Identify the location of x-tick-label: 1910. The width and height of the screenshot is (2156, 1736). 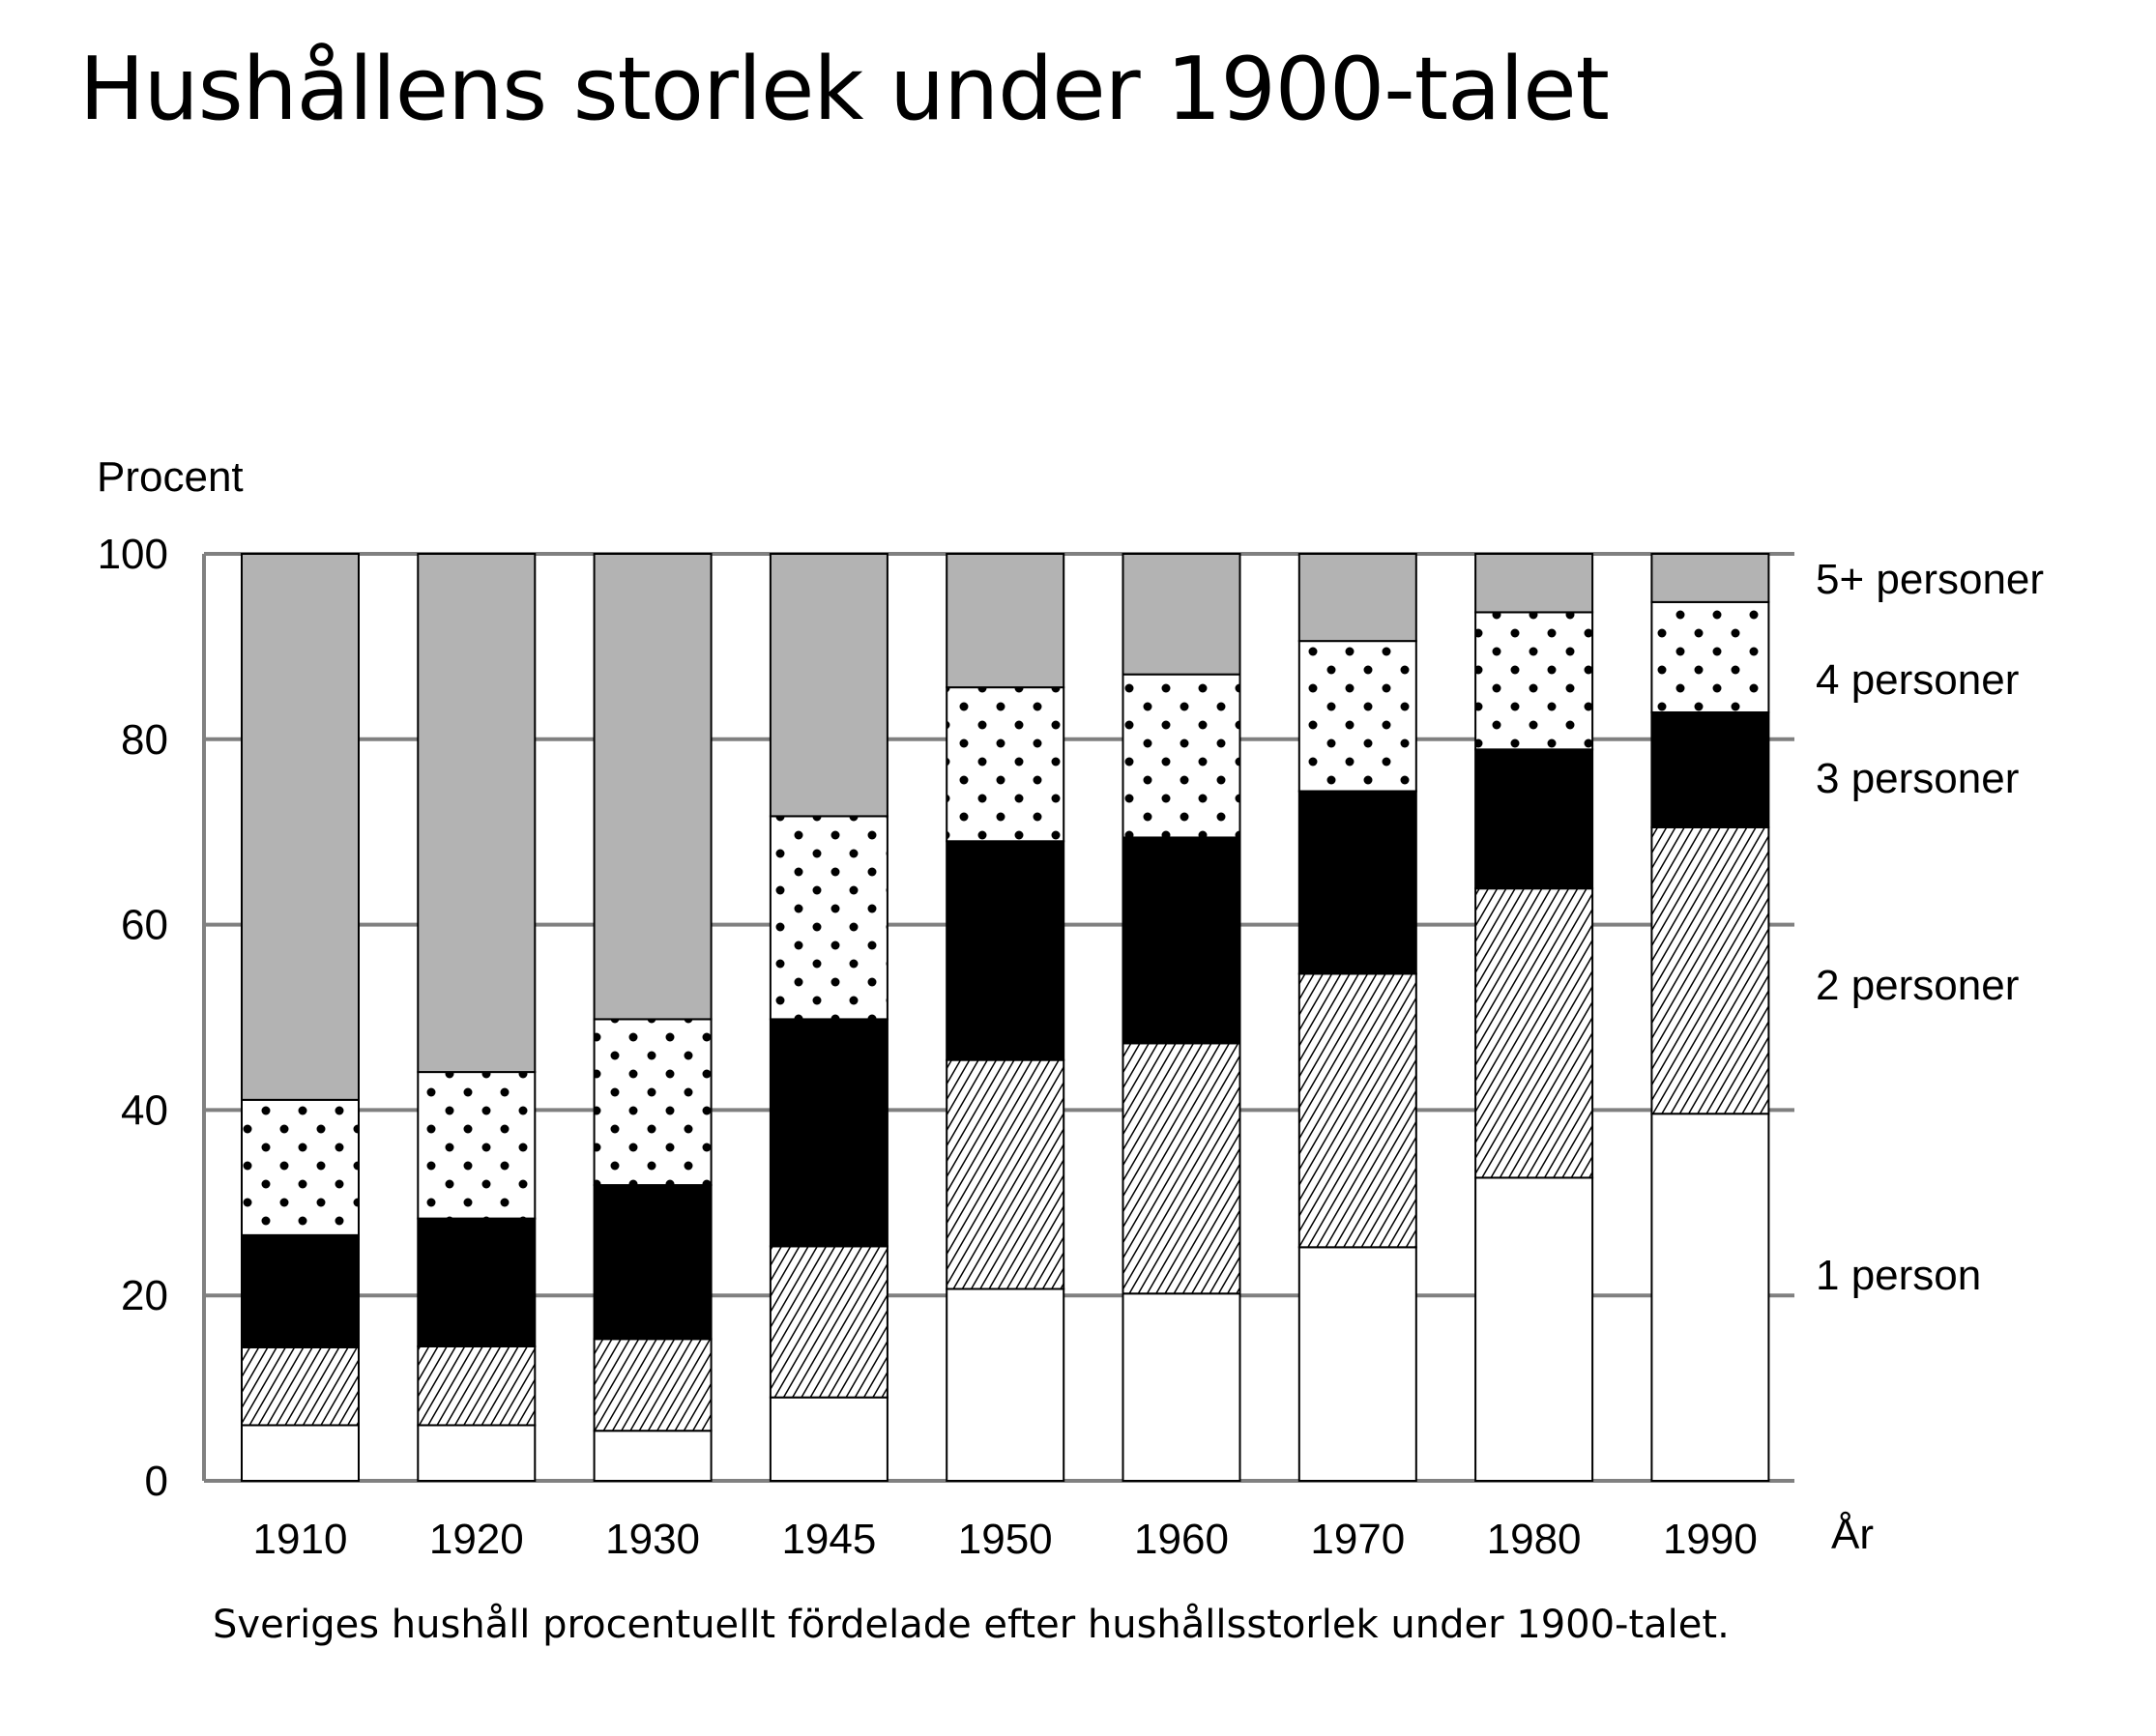
(300, 1539).